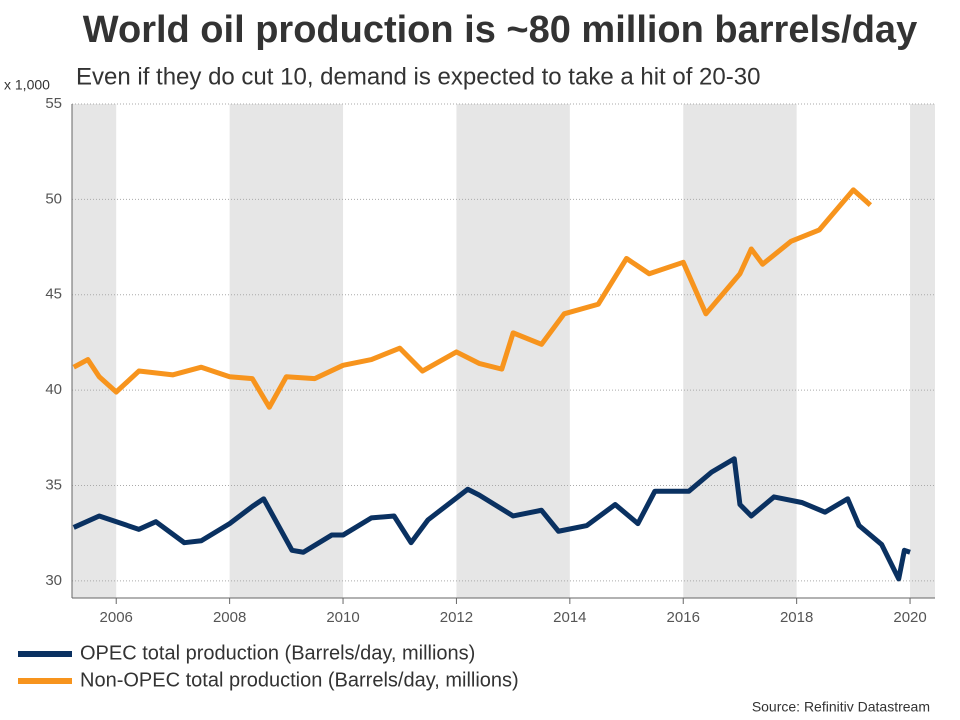 Image resolution: width=960 pixels, height=720 pixels. I want to click on x-tick-label: 2010, so click(342, 617).